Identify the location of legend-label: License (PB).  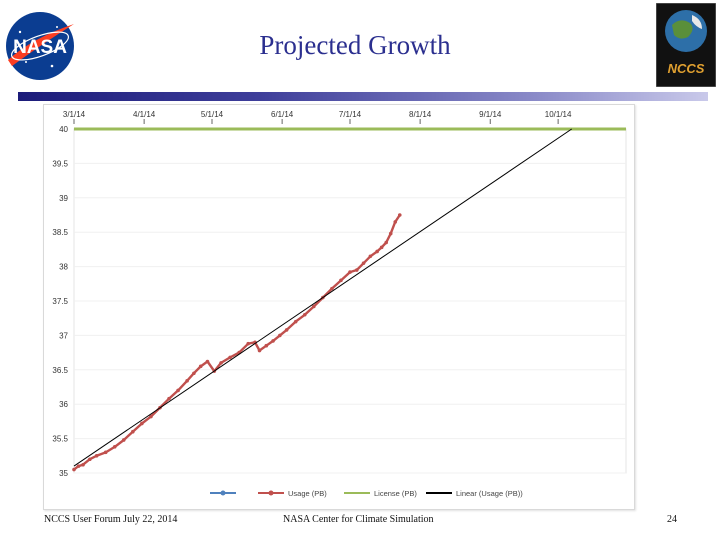
(395, 493).